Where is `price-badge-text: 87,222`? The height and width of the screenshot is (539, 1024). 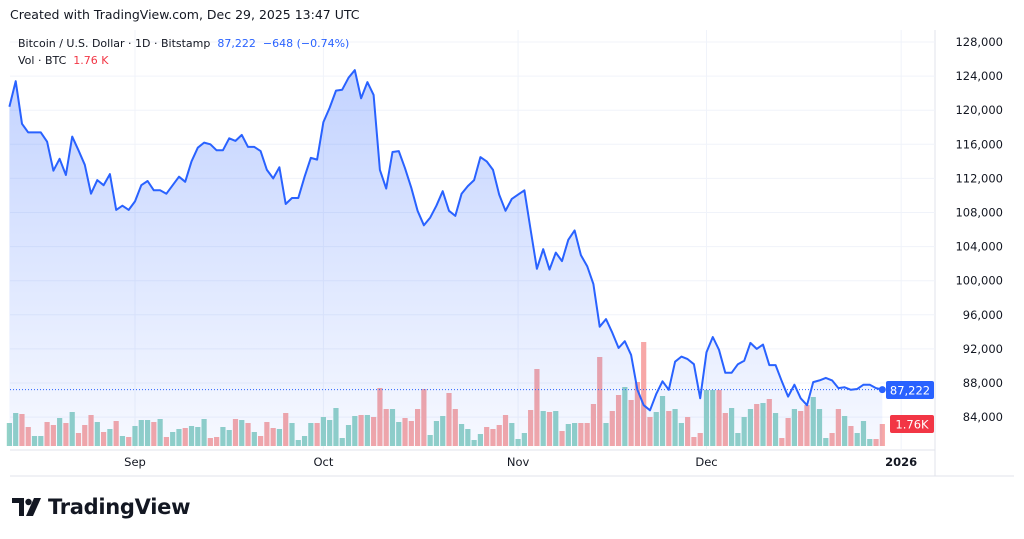 price-badge-text: 87,222 is located at coordinates (910, 391).